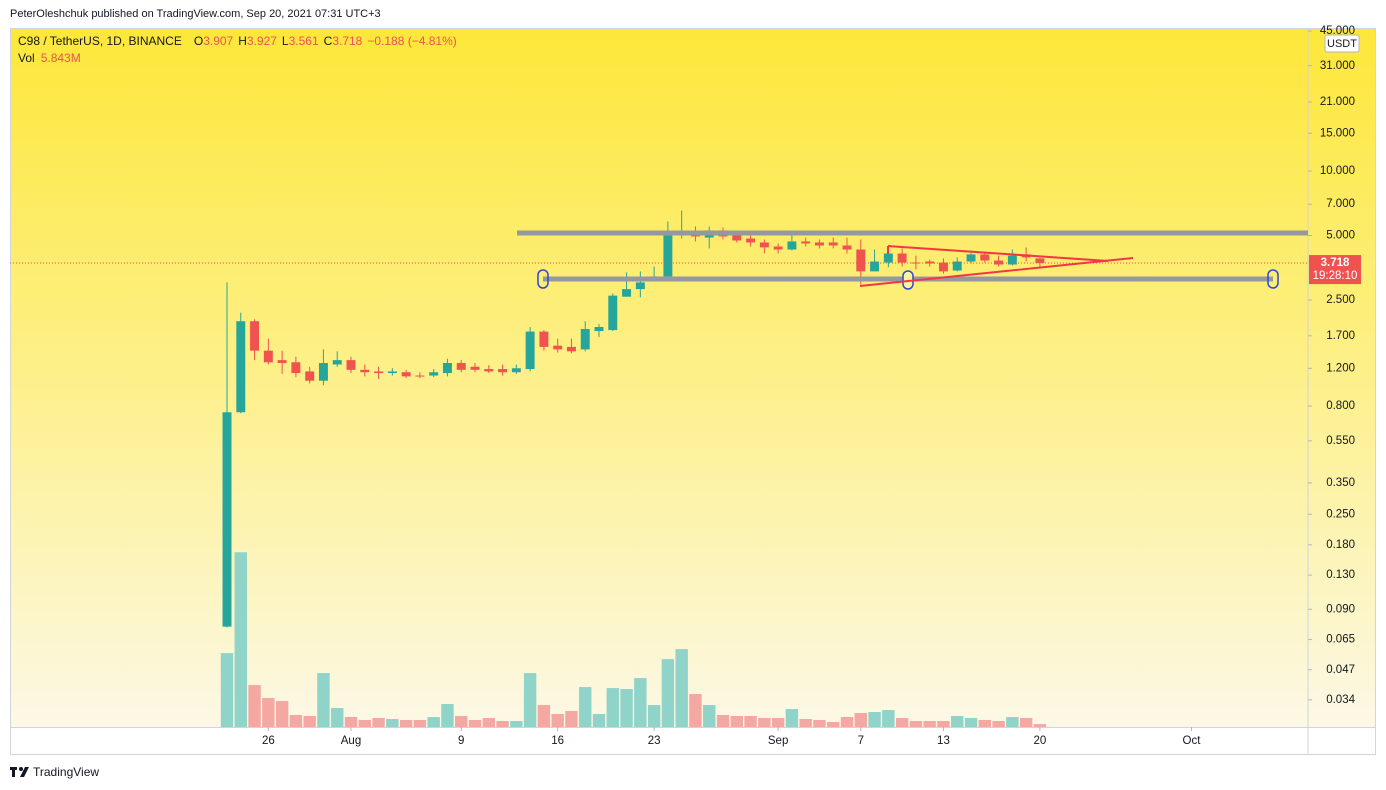  What do you see at coordinates (778, 741) in the screenshot?
I see `x-tick-label: Sep` at bounding box center [778, 741].